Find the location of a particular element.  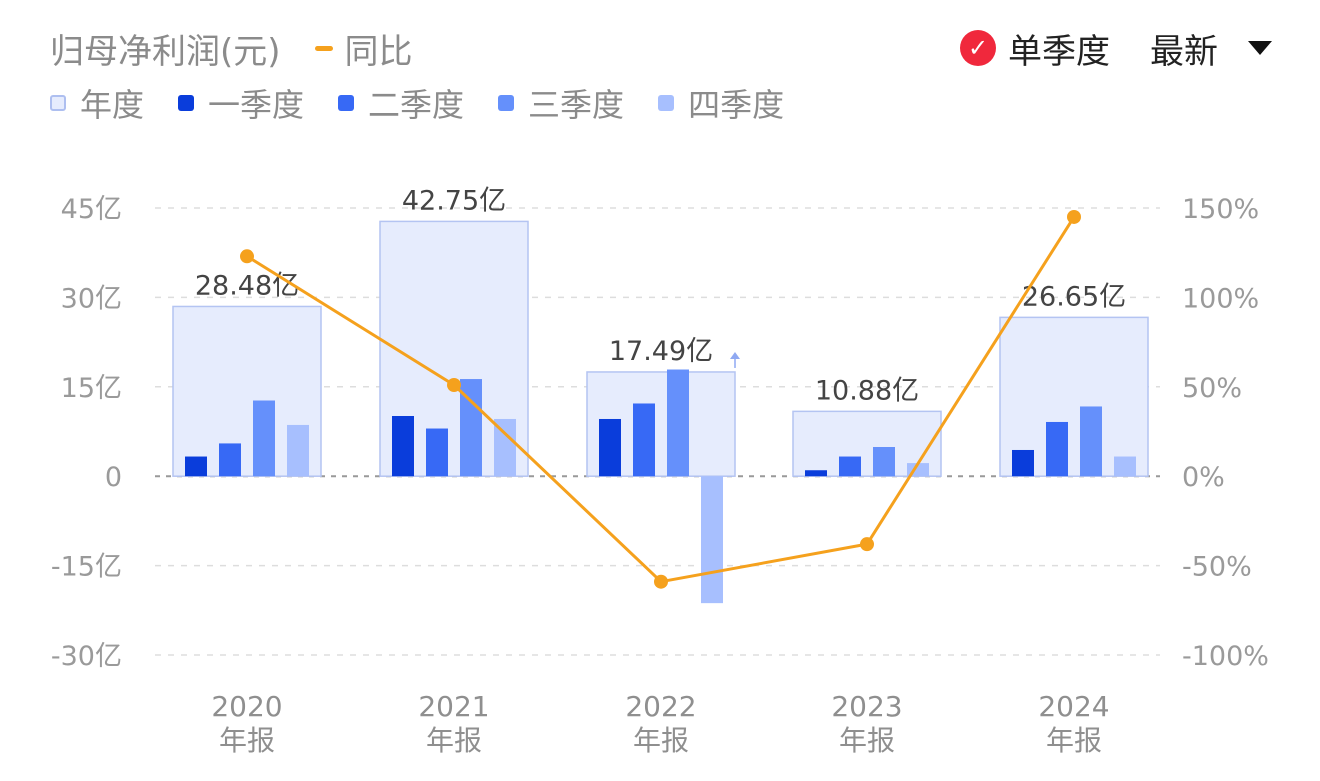

legend-swatch-q2 is located at coordinates (346, 103).